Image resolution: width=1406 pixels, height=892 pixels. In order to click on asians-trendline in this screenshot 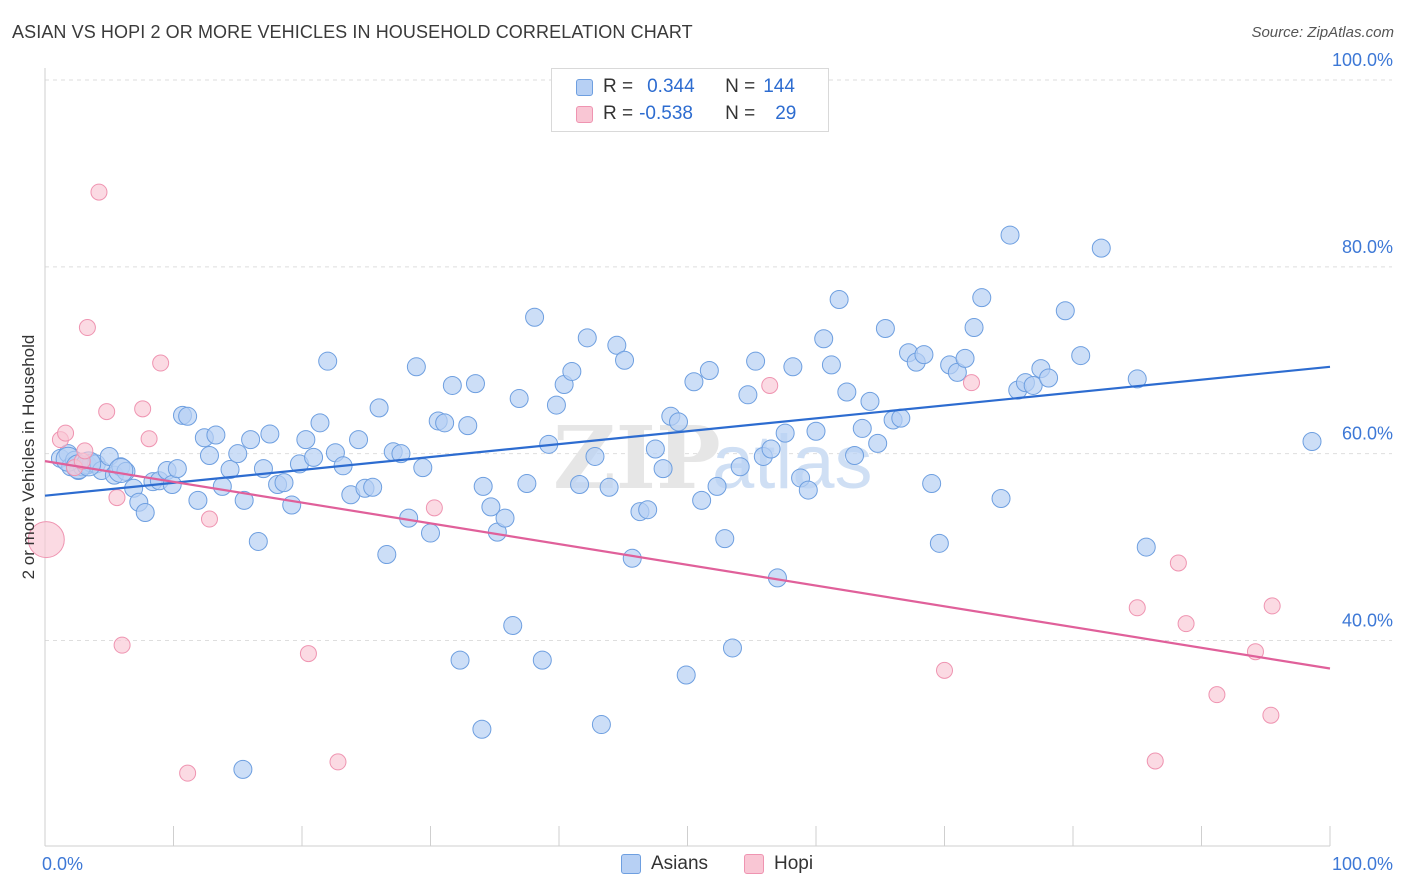, I will do `click(687, 431)`.